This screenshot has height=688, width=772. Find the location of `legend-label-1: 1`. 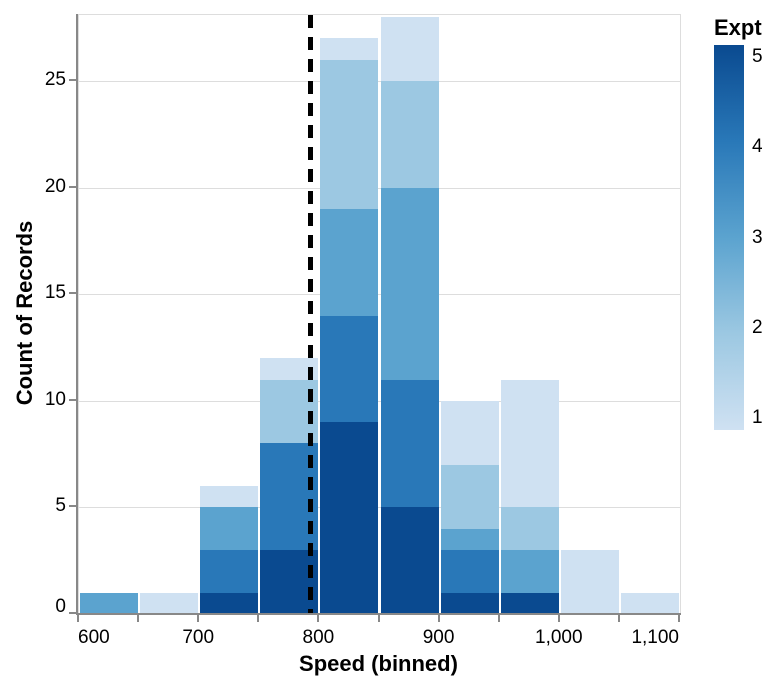

legend-label-1: 1 is located at coordinates (757, 417).